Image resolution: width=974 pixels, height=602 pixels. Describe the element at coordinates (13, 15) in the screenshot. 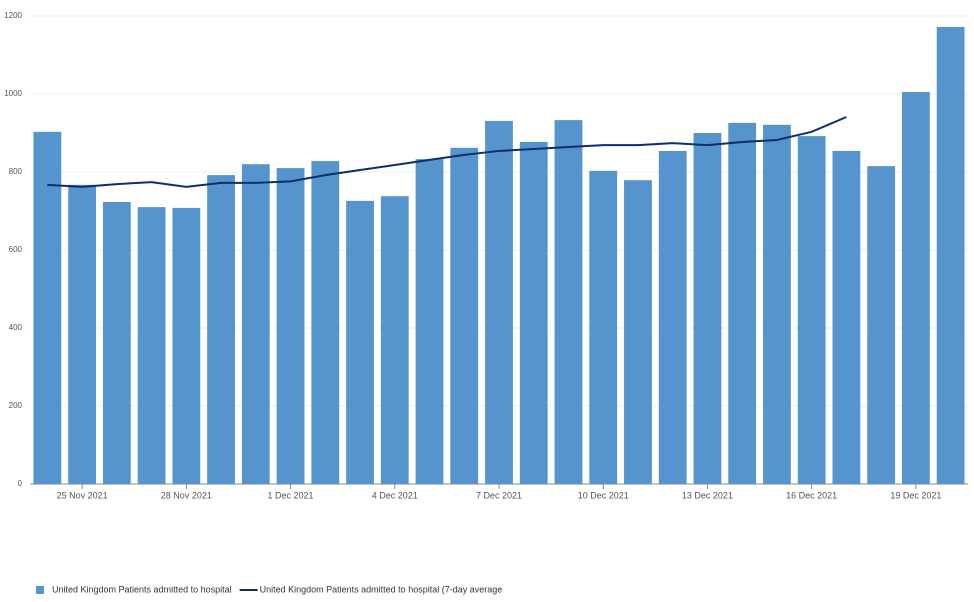

I see `y-tick-label: 1200` at that location.